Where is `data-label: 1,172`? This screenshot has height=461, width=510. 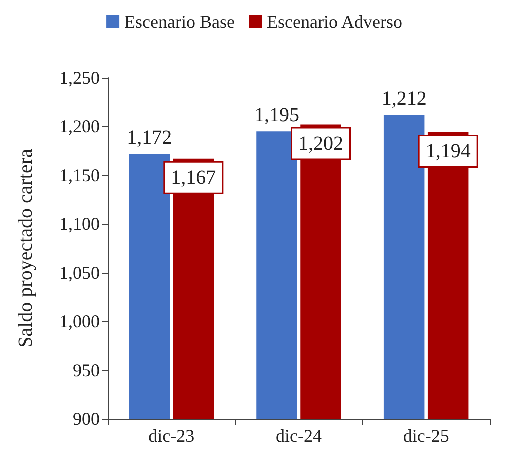
data-label: 1,172 is located at coordinates (149, 137).